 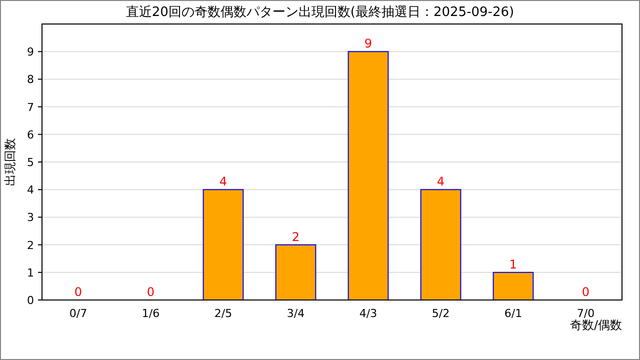 What do you see at coordinates (30, 273) in the screenshot?
I see `y-tick-label: 1` at bounding box center [30, 273].